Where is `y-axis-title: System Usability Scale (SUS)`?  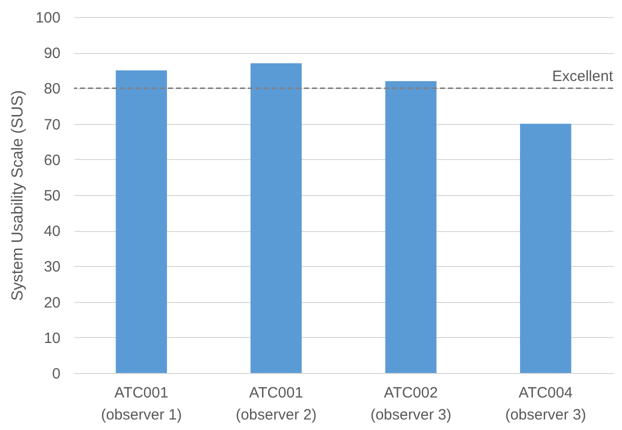 y-axis-title: System Usability Scale (SUS) is located at coordinates (17, 195).